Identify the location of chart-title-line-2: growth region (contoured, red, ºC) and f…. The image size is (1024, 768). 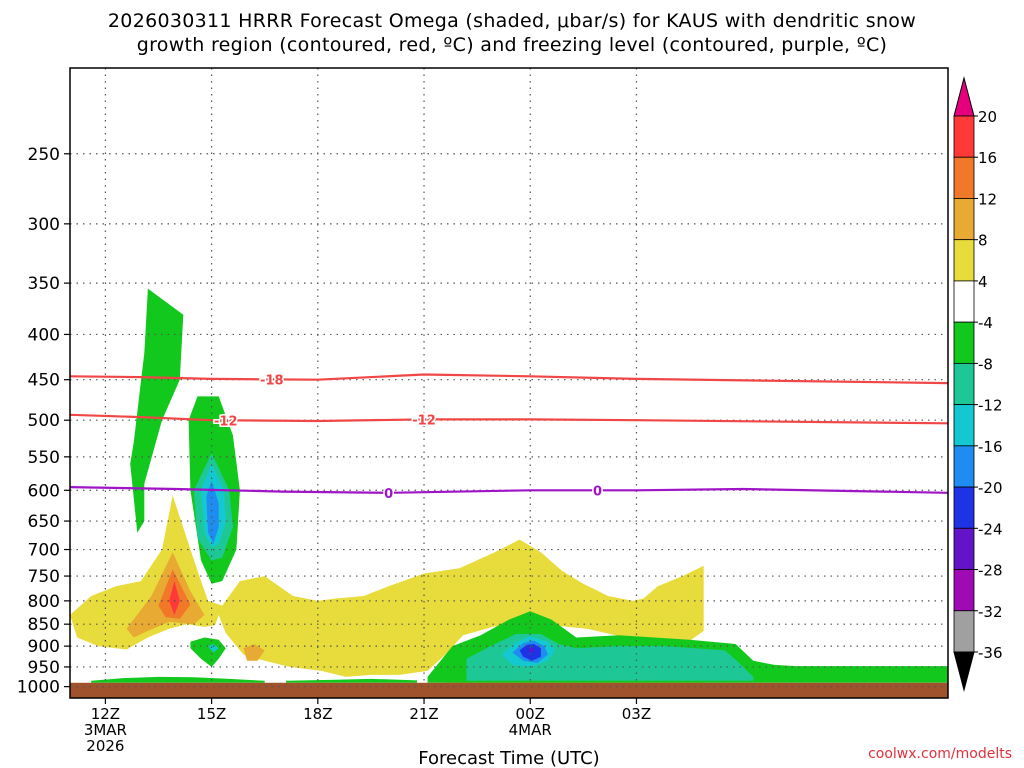
(512, 45).